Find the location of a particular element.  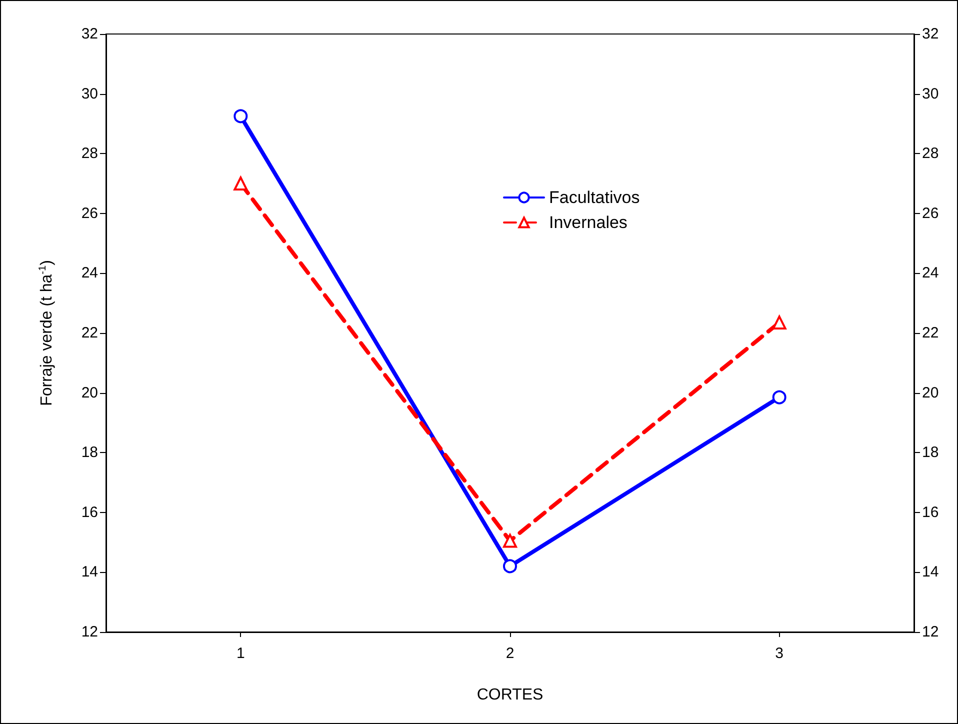

y2-tick-label: 30 is located at coordinates (930, 93).